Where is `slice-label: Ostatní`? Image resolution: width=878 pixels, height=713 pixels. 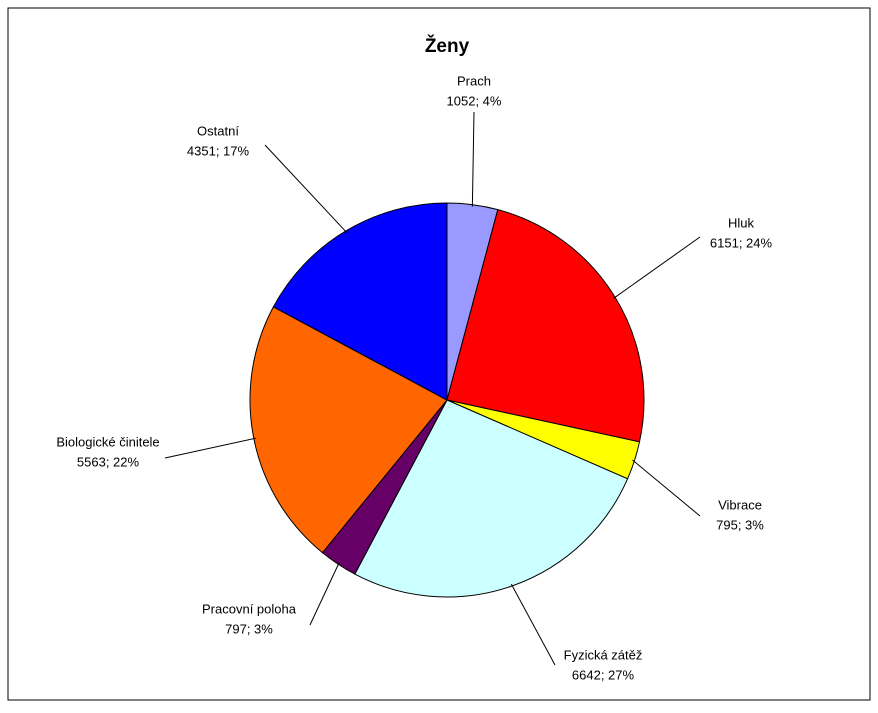 slice-label: Ostatní is located at coordinates (218, 130).